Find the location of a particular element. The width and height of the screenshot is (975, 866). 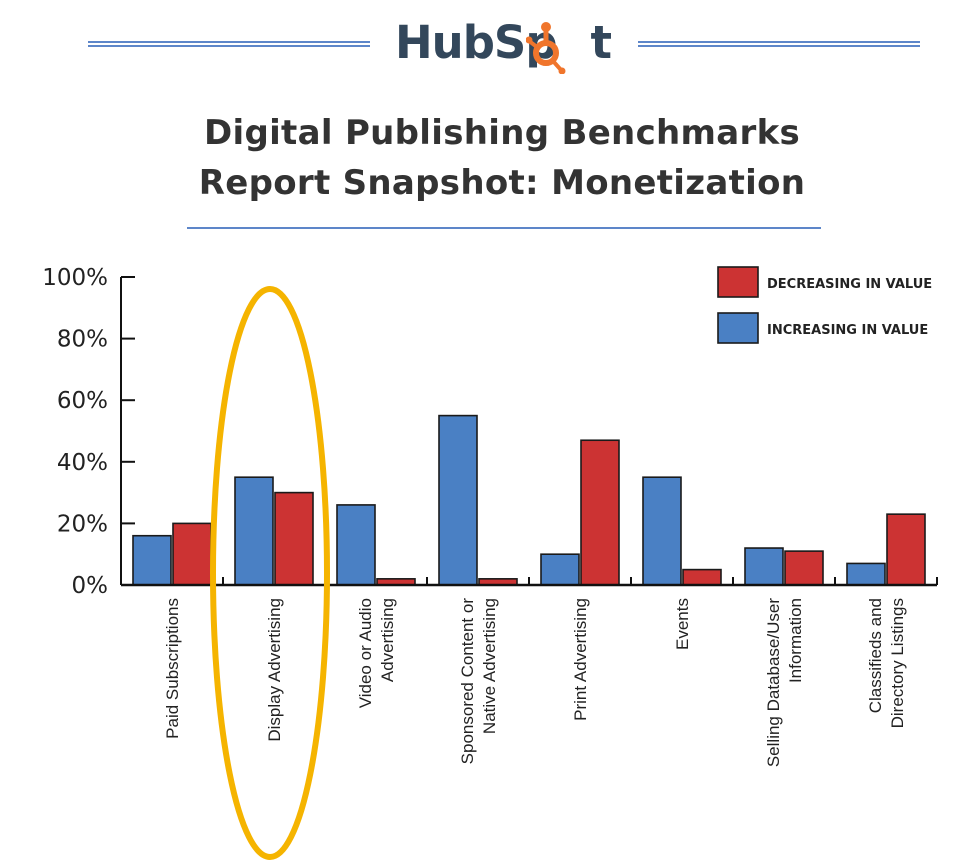

legend: DECREASING IN VALUE INCREASING IN VALUE is located at coordinates (824, 305).